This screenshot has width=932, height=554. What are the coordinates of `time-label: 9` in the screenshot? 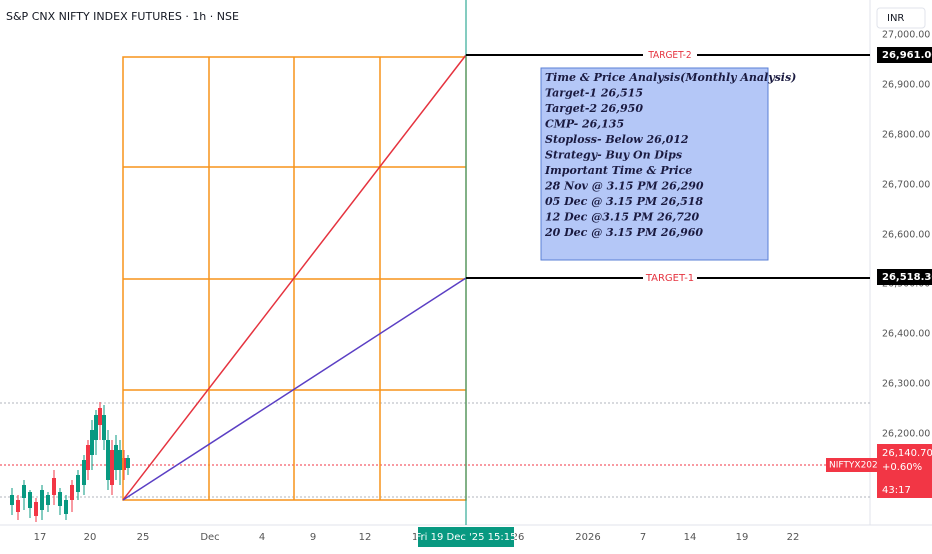 It's located at (313, 537).